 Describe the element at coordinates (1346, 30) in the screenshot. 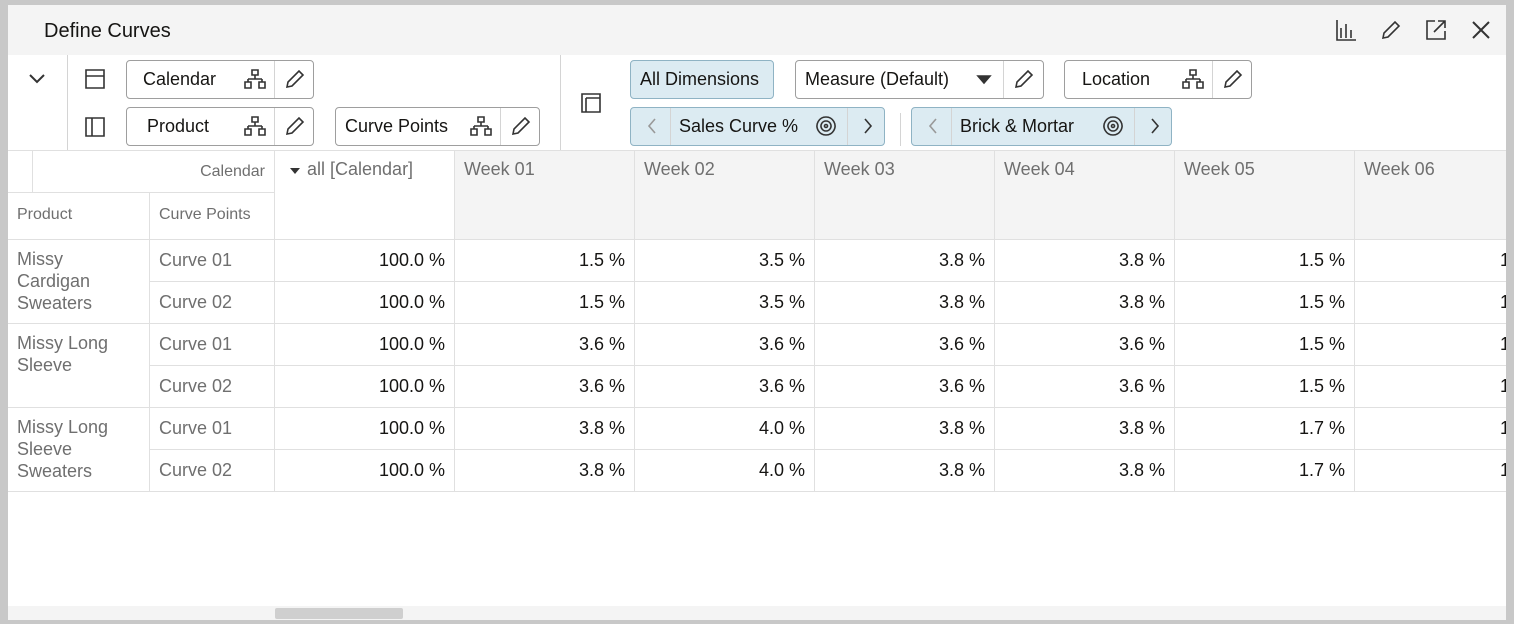

I see `chart-icon` at that location.